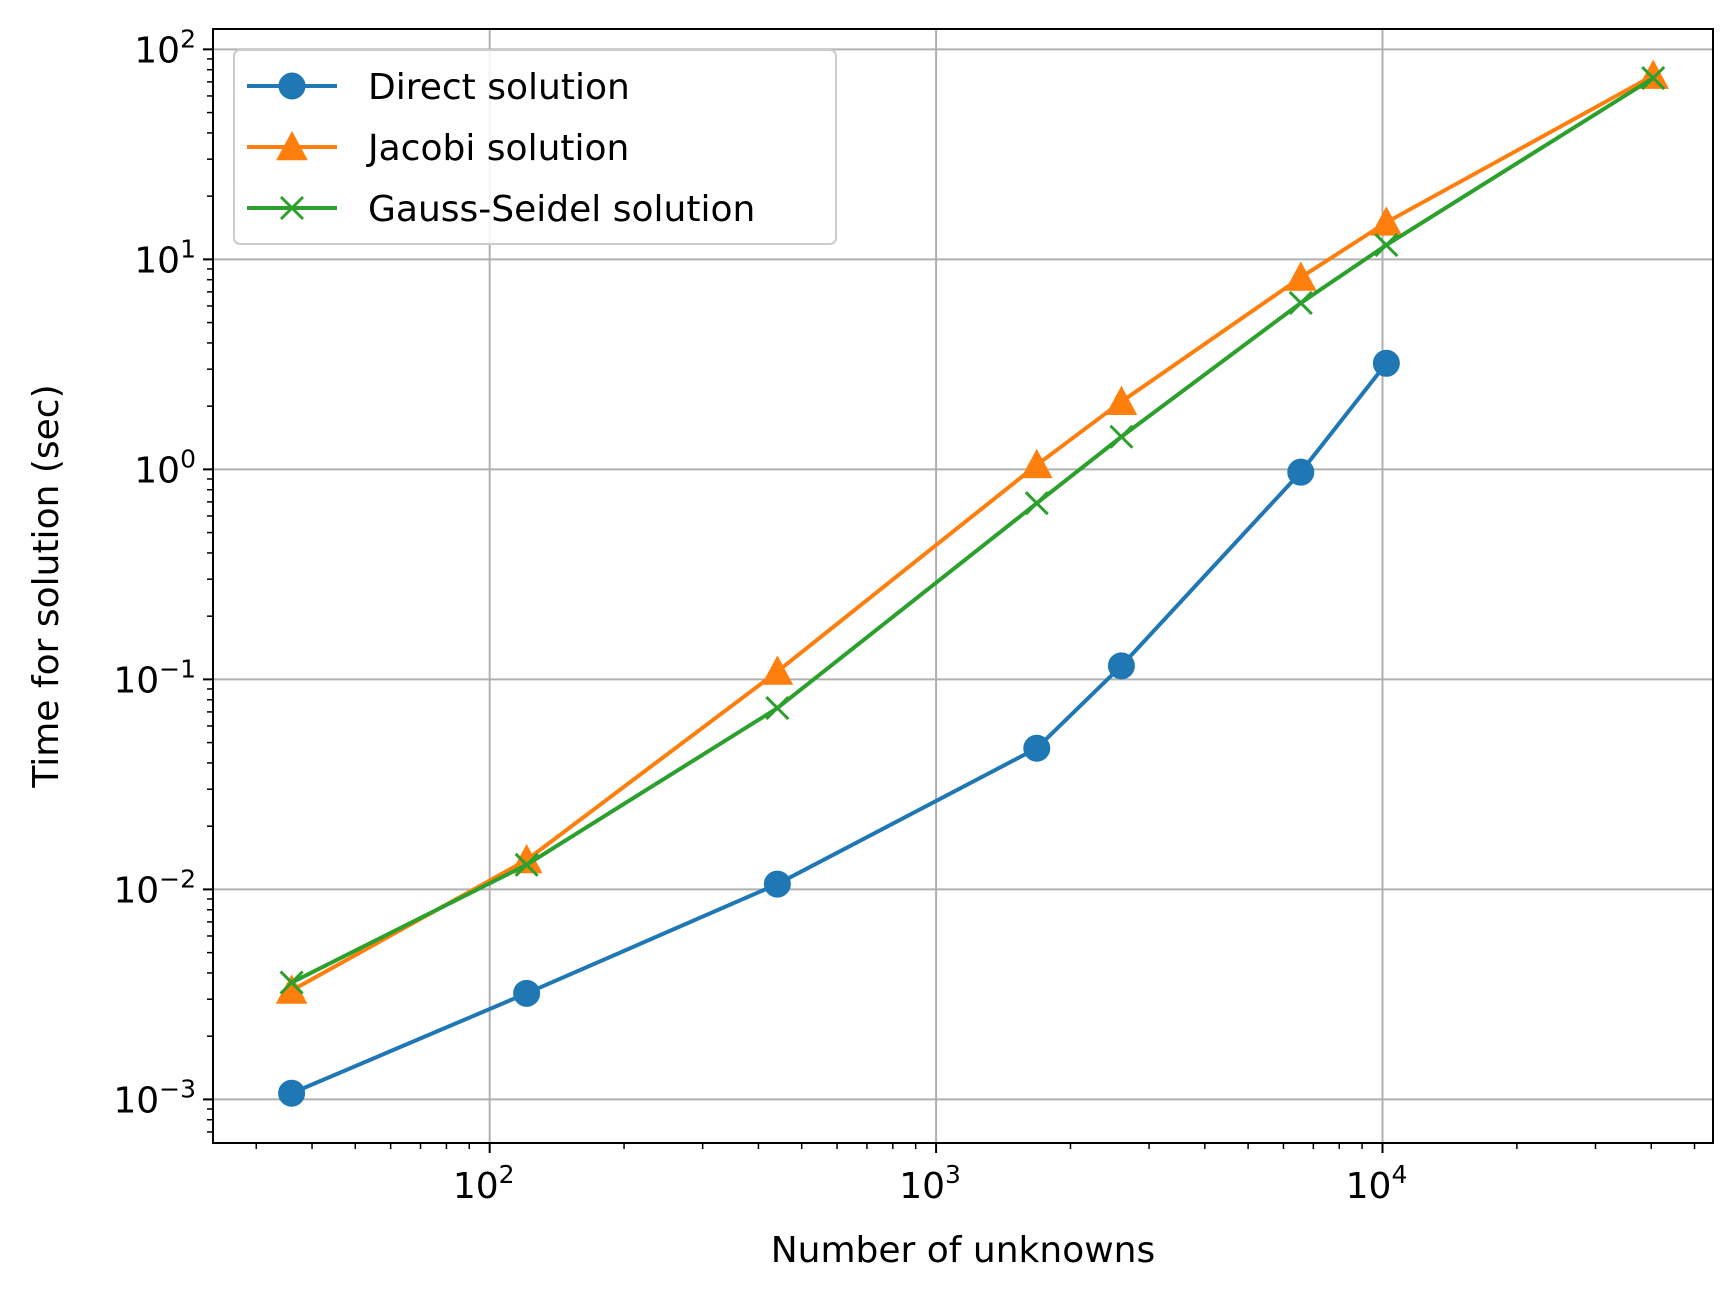  I want to click on legend-entry: Gauss-Seidel solution, so click(501, 209).